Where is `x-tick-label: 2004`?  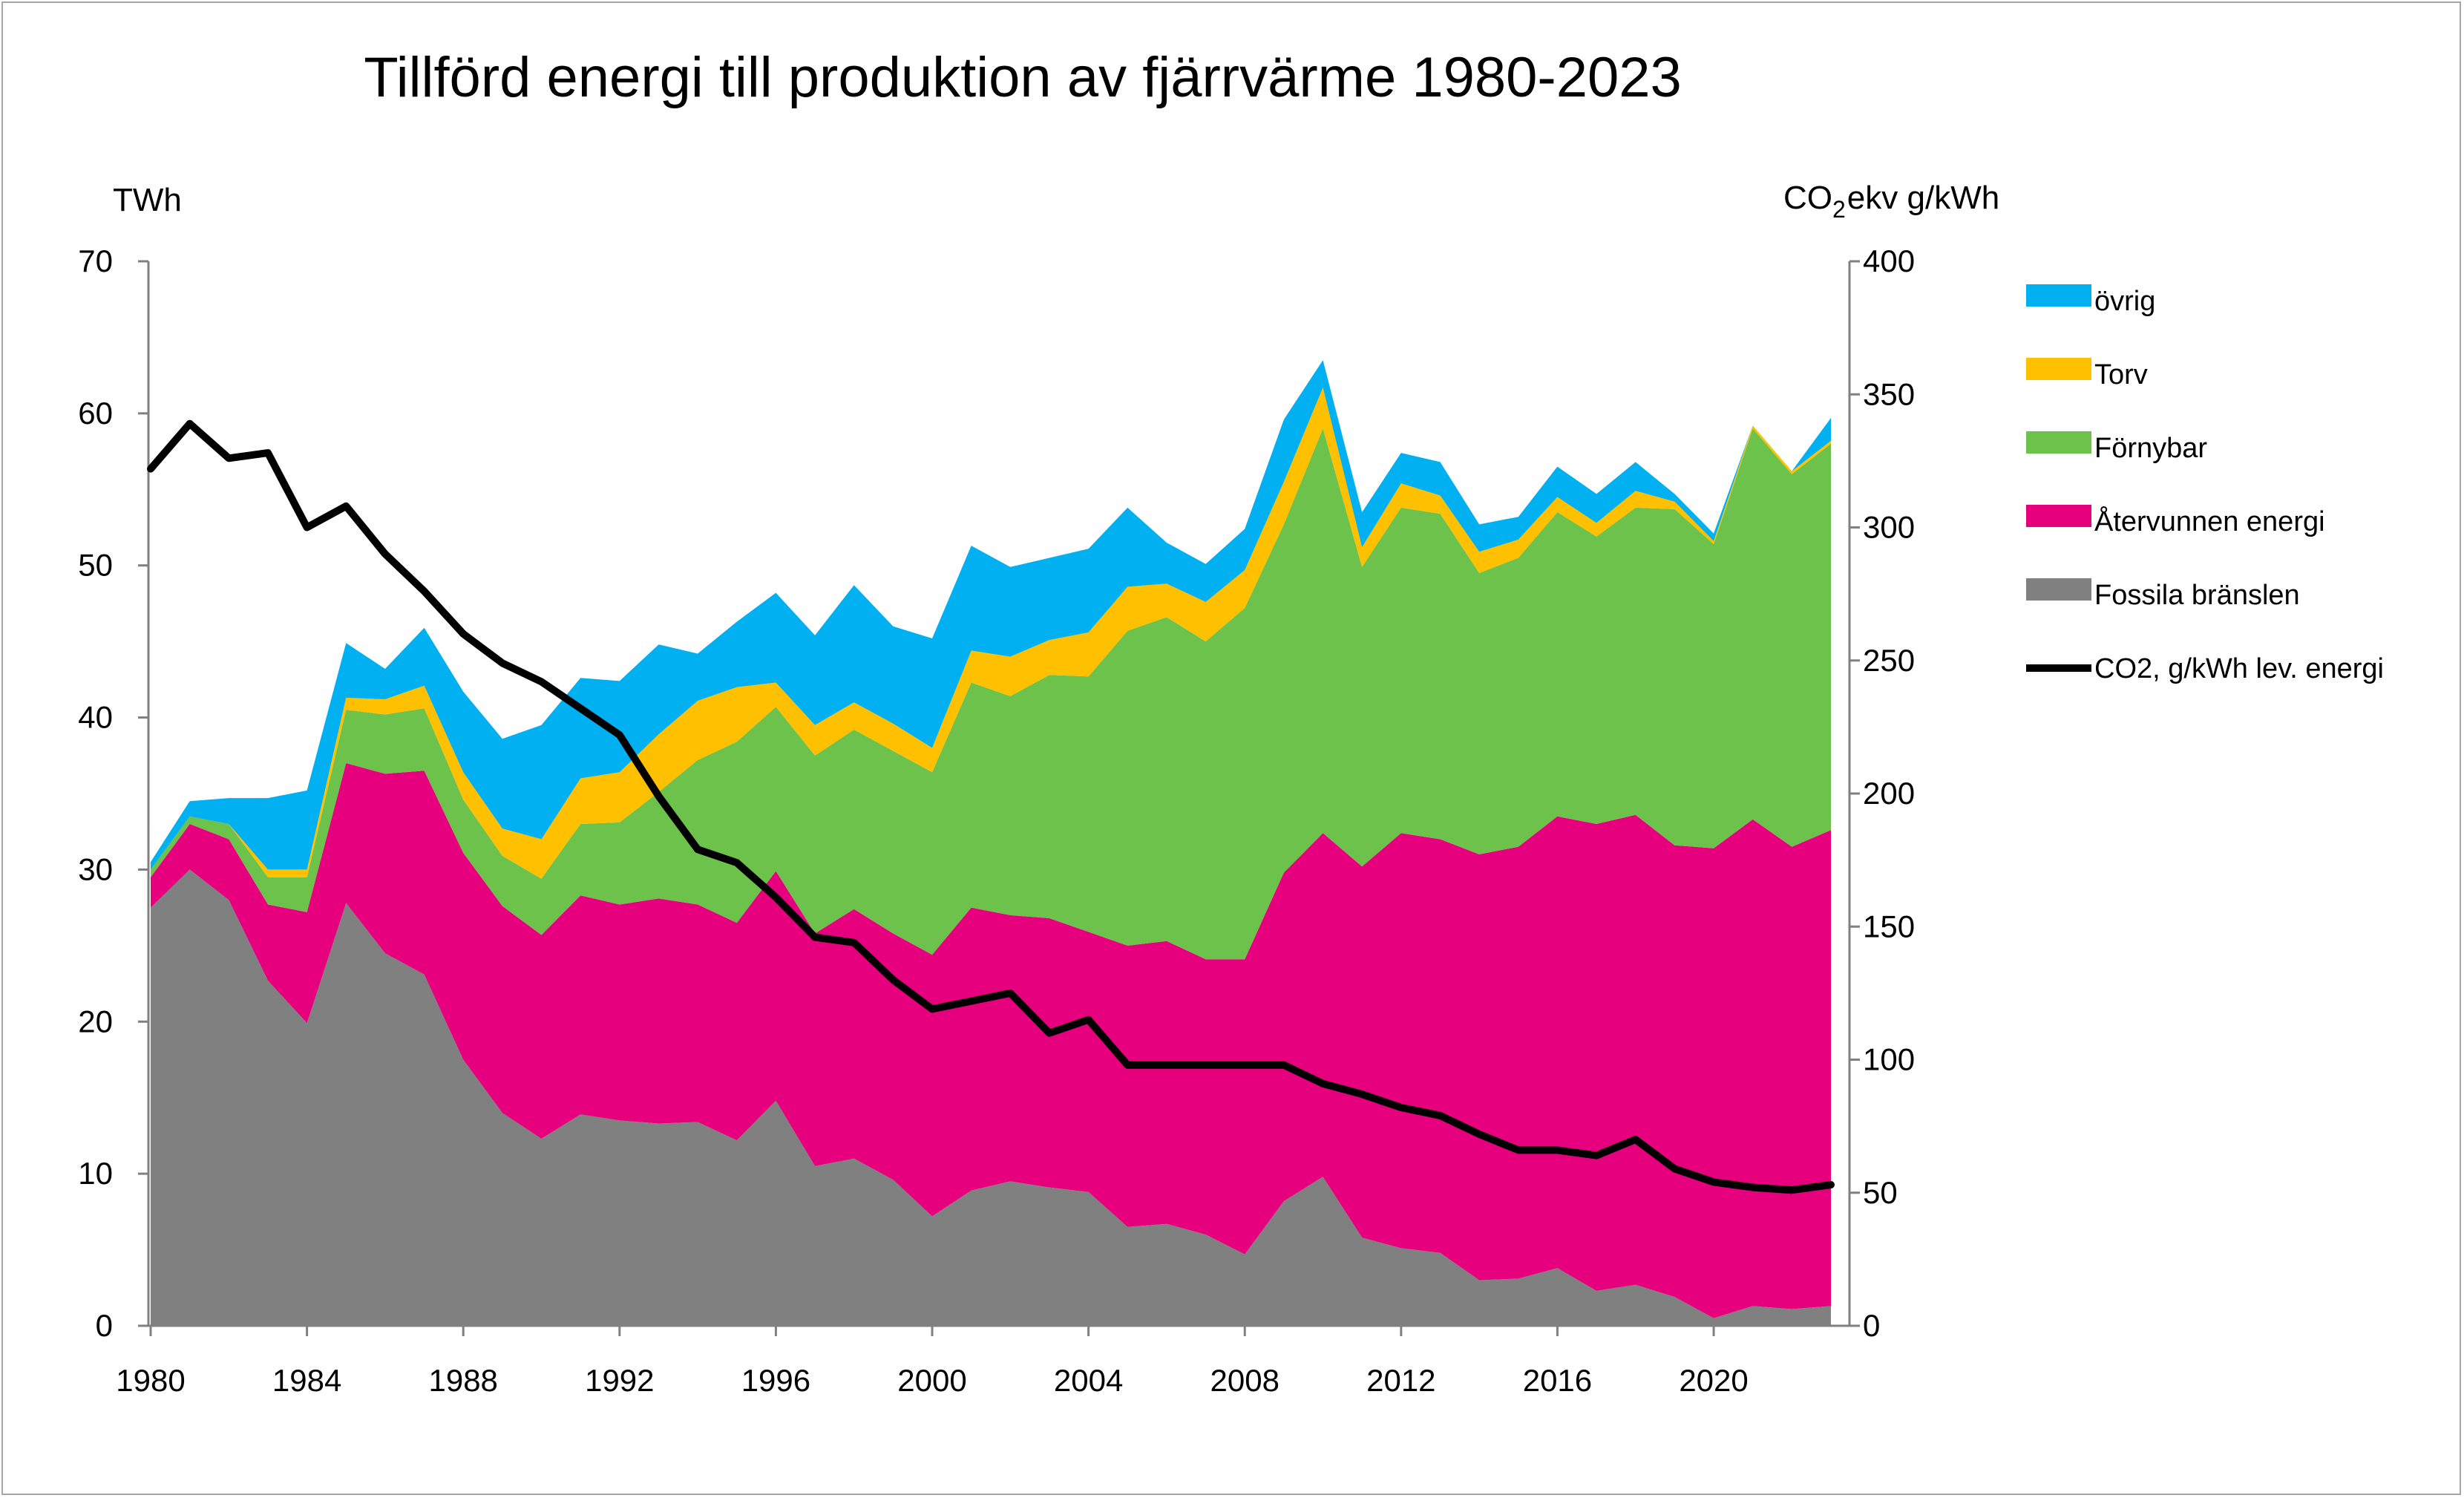
x-tick-label: 2004 is located at coordinates (1088, 1380).